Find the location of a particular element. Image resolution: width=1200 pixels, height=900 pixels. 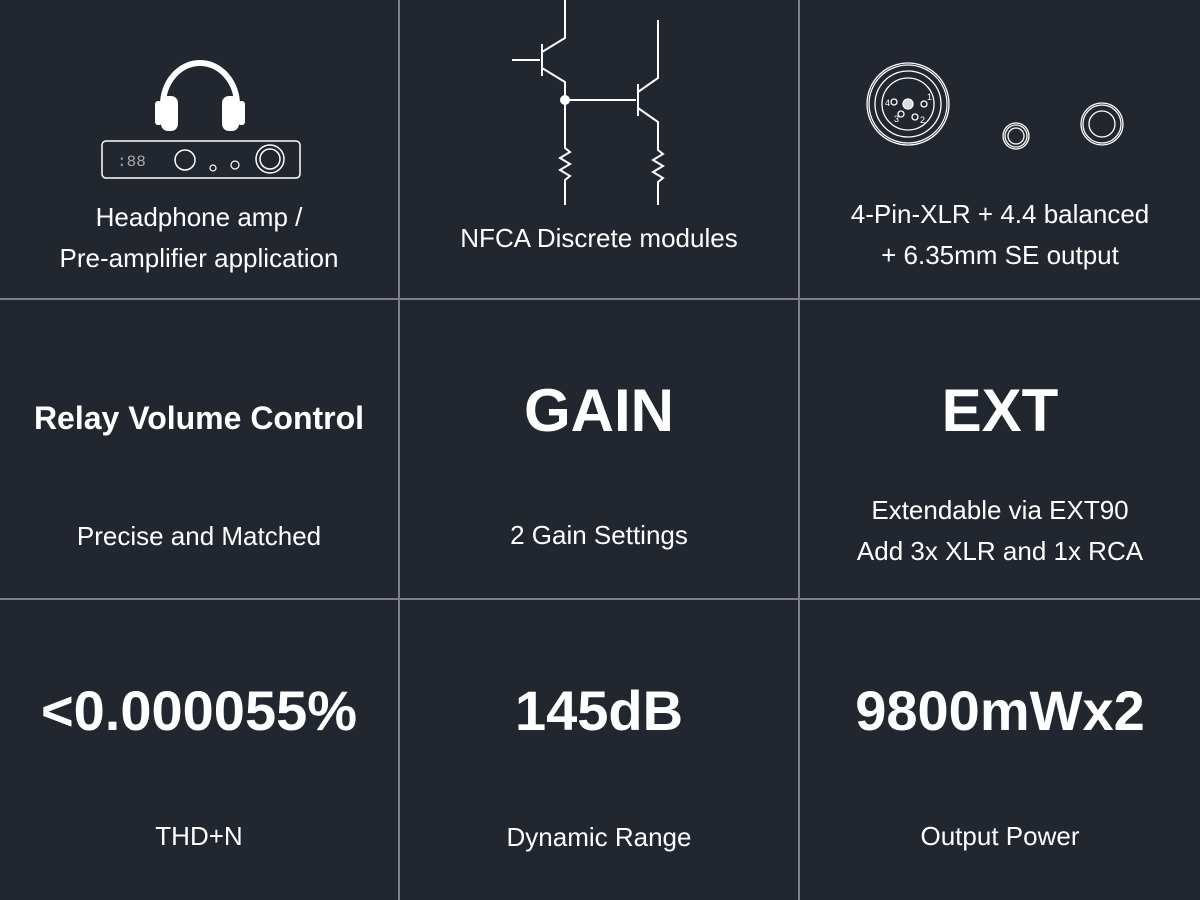

headphone-amp-icon: :88 is located at coordinates (201, 119).